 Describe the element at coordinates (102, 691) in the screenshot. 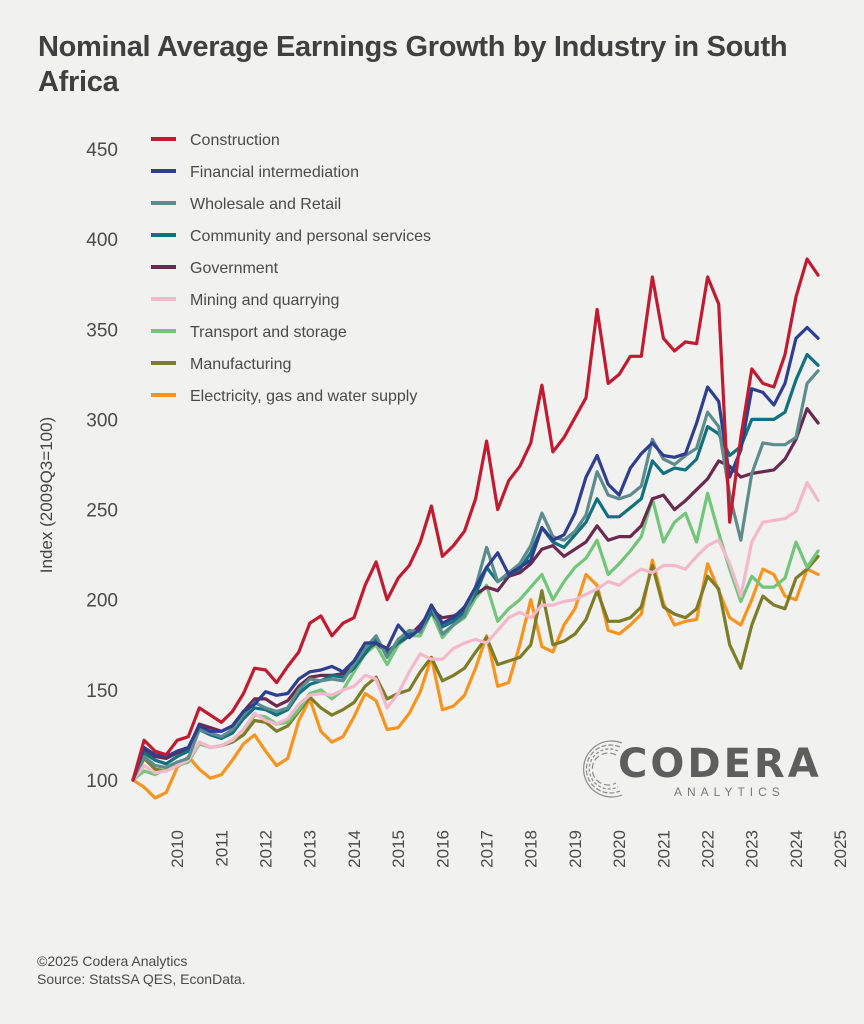

I see `y-tick-label: 150` at that location.